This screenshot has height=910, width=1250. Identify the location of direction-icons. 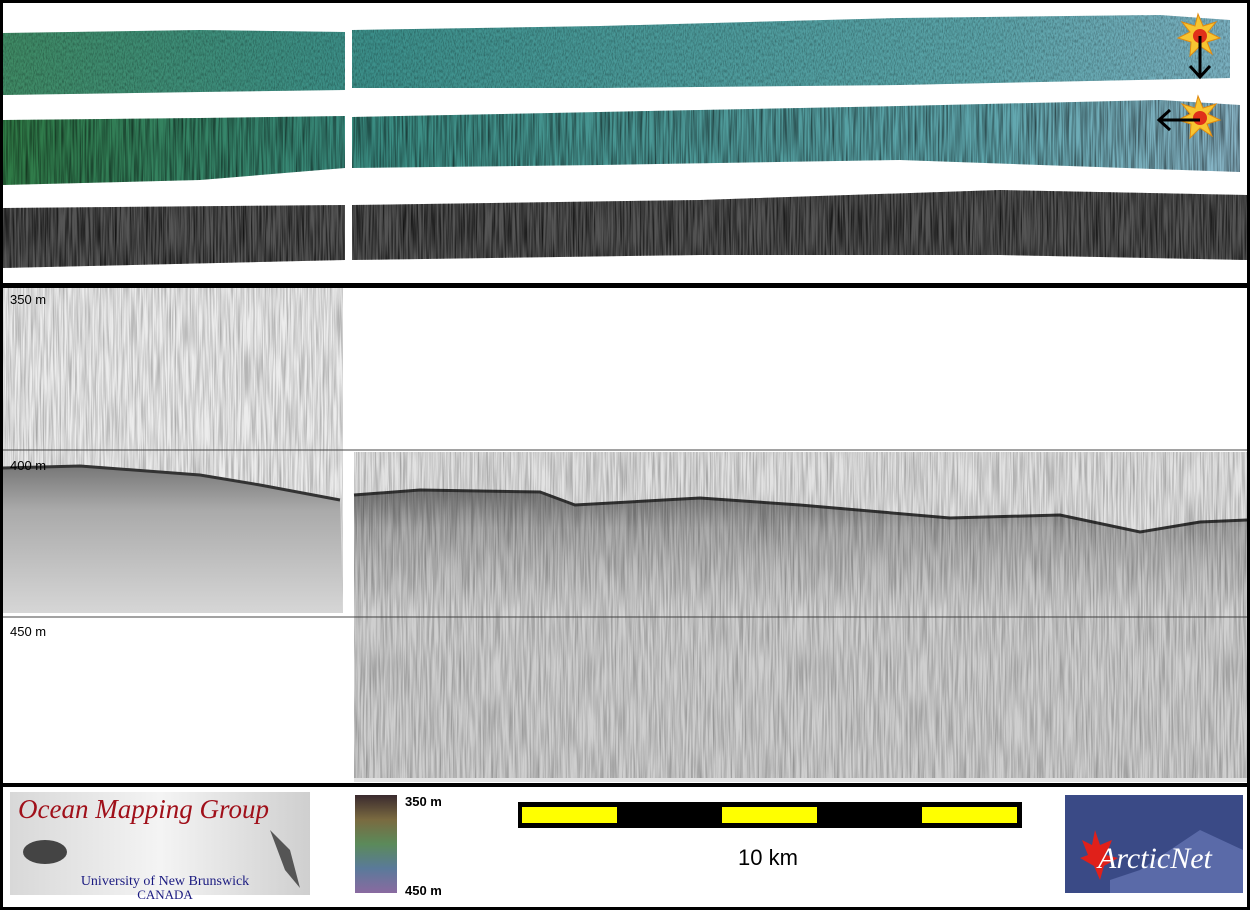
(1189, 76).